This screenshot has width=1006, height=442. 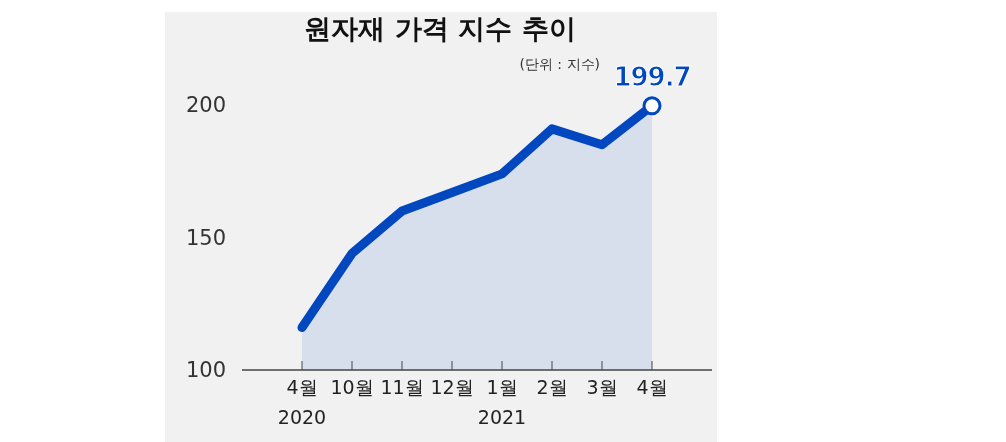 What do you see at coordinates (559, 64) in the screenshot?
I see `chart-subtitle: (단위 : 지수)` at bounding box center [559, 64].